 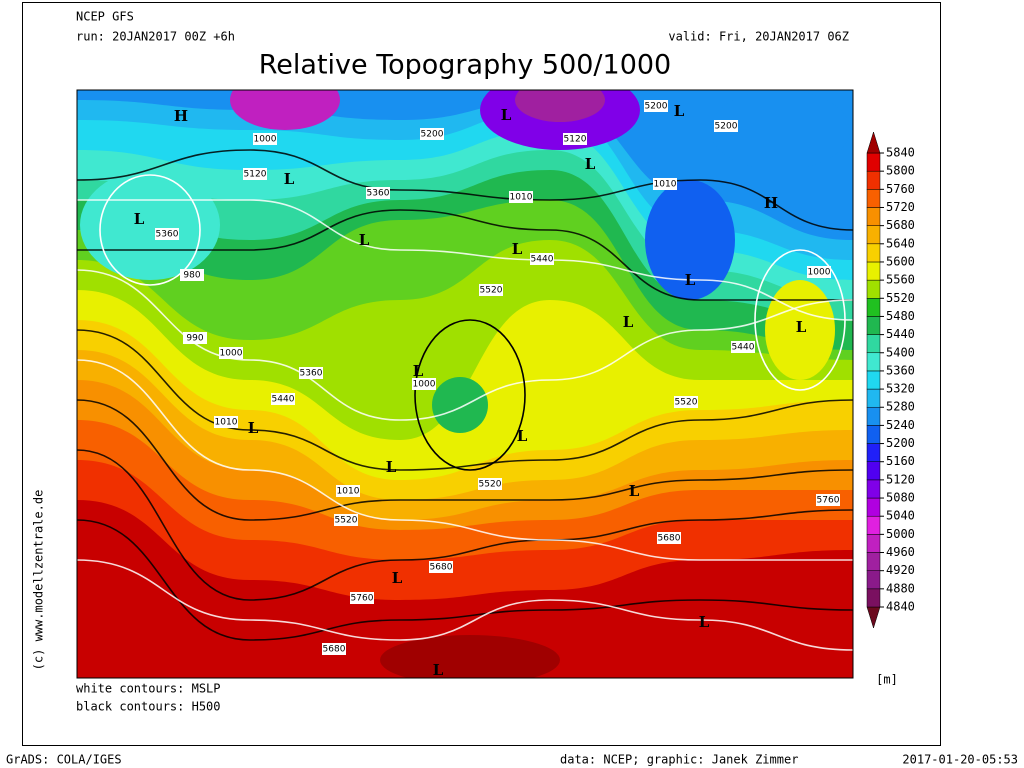 I want to click on level-label: 5280, so click(x=900, y=407).